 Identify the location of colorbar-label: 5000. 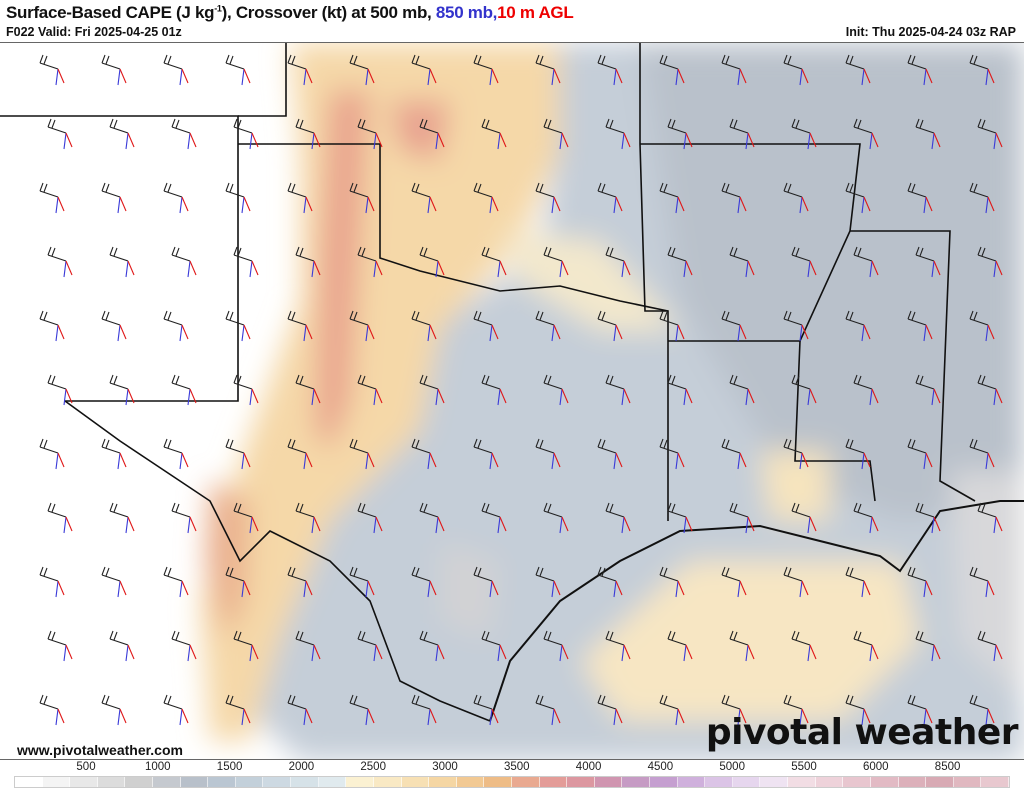
(732, 767).